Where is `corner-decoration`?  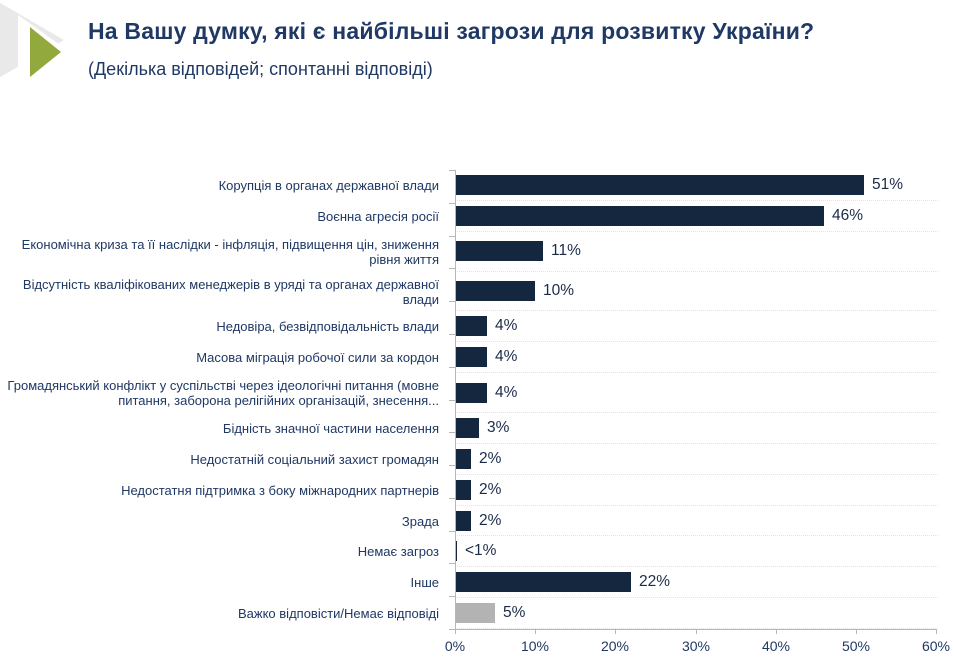
corner-decoration is located at coordinates (60, 55).